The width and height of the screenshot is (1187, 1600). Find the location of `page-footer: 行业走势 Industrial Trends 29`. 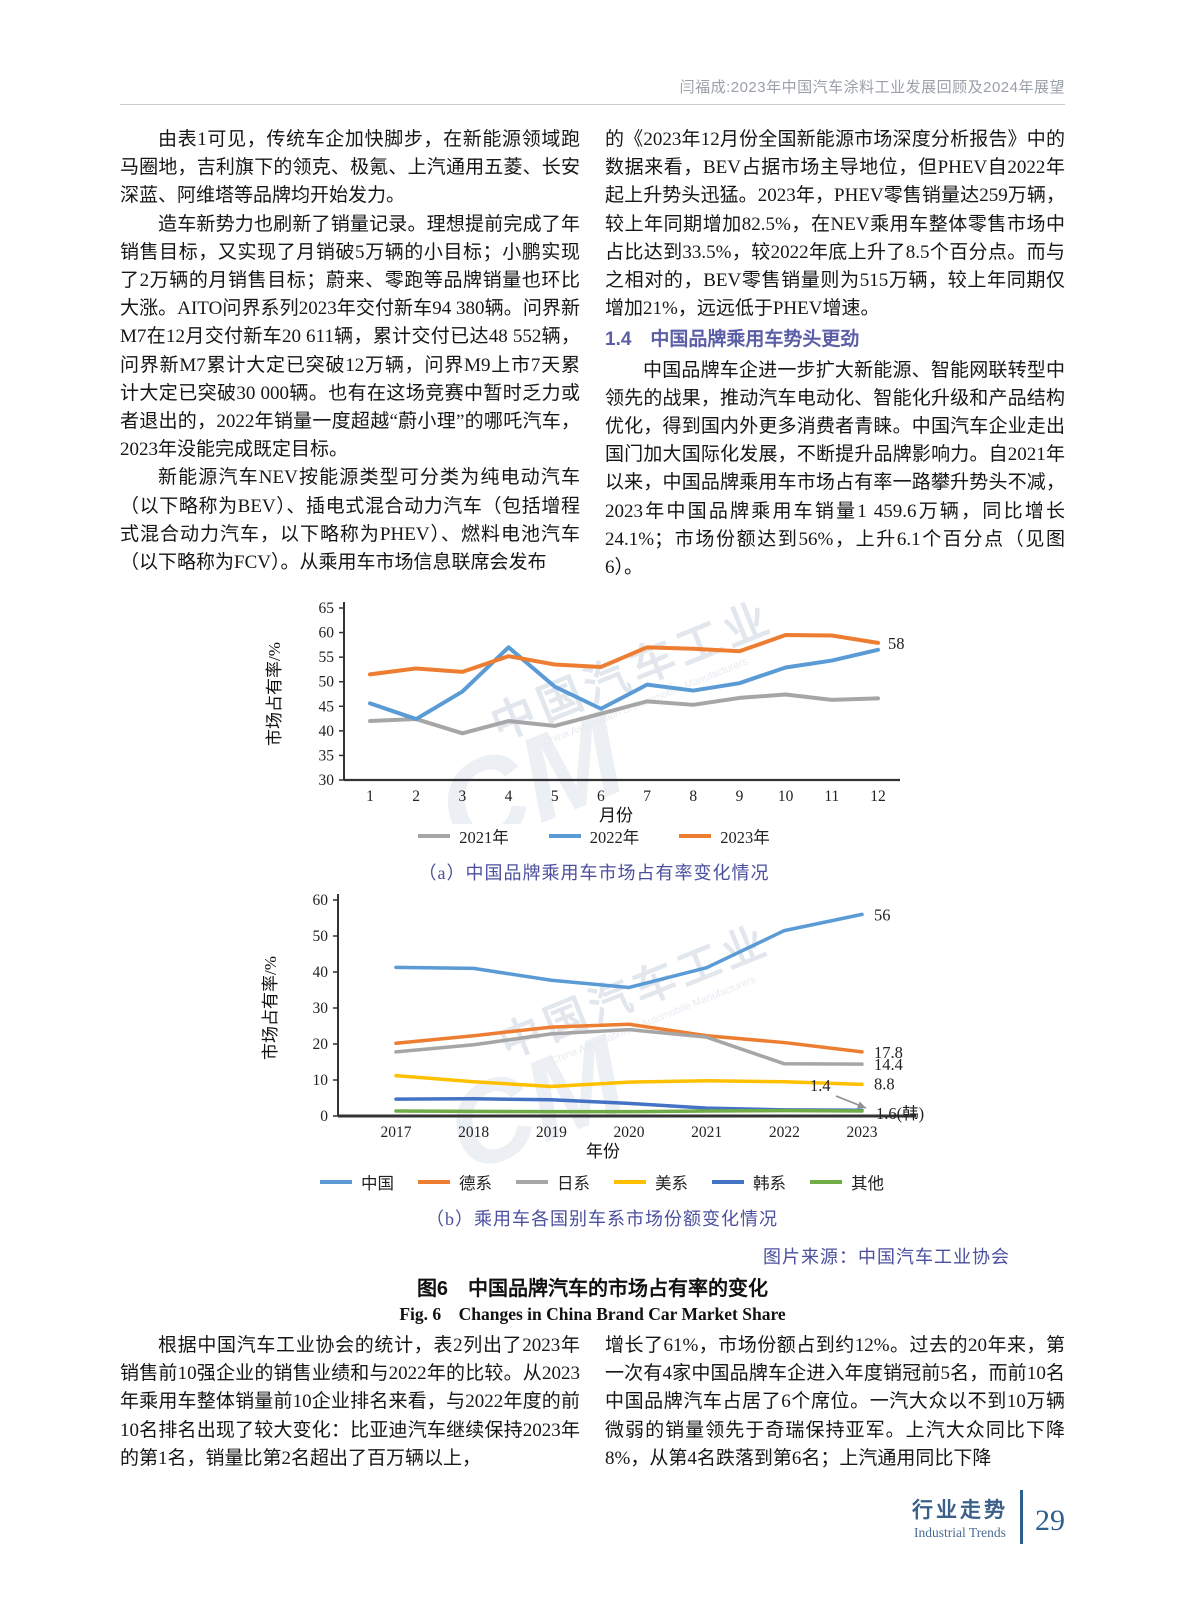

page-footer: 行业走势 Industrial Trends 29 is located at coordinates (988, 1517).